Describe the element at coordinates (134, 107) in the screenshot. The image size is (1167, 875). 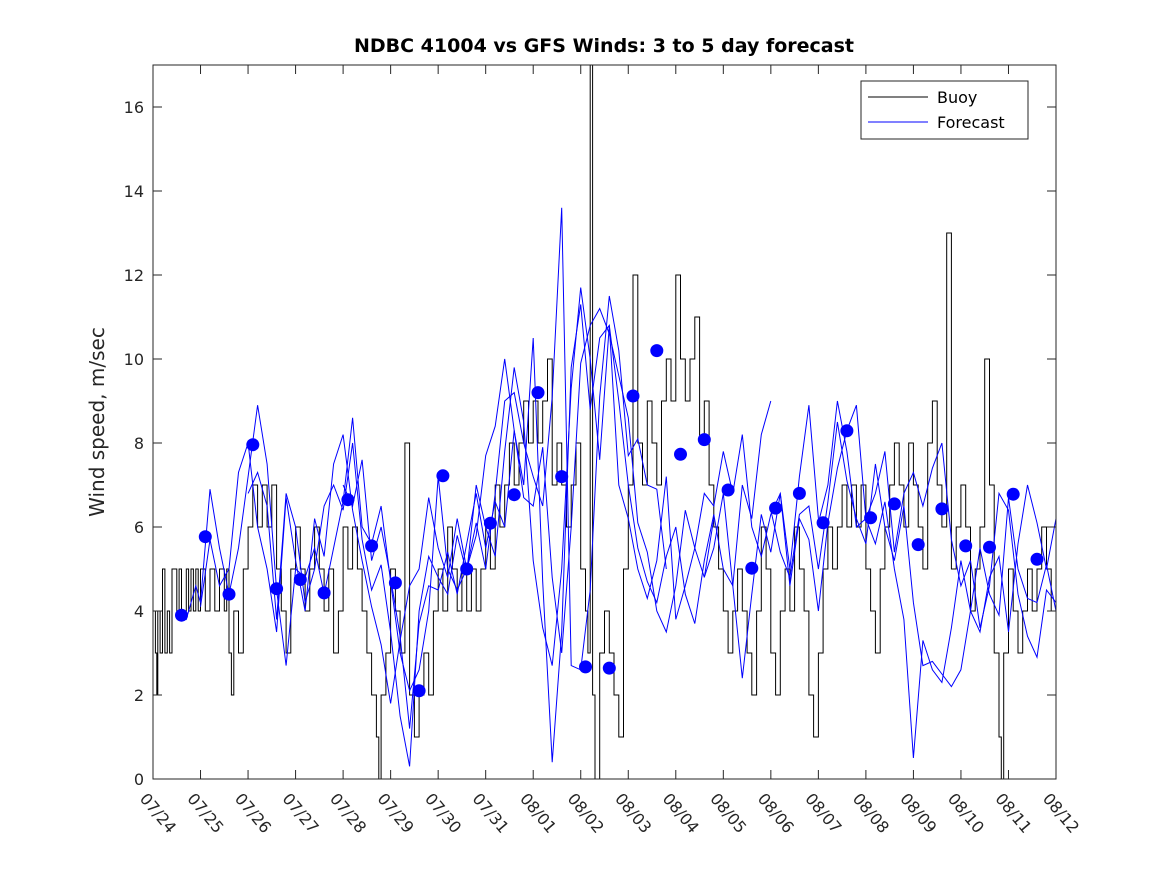
I see `y-tick-label: 16` at that location.